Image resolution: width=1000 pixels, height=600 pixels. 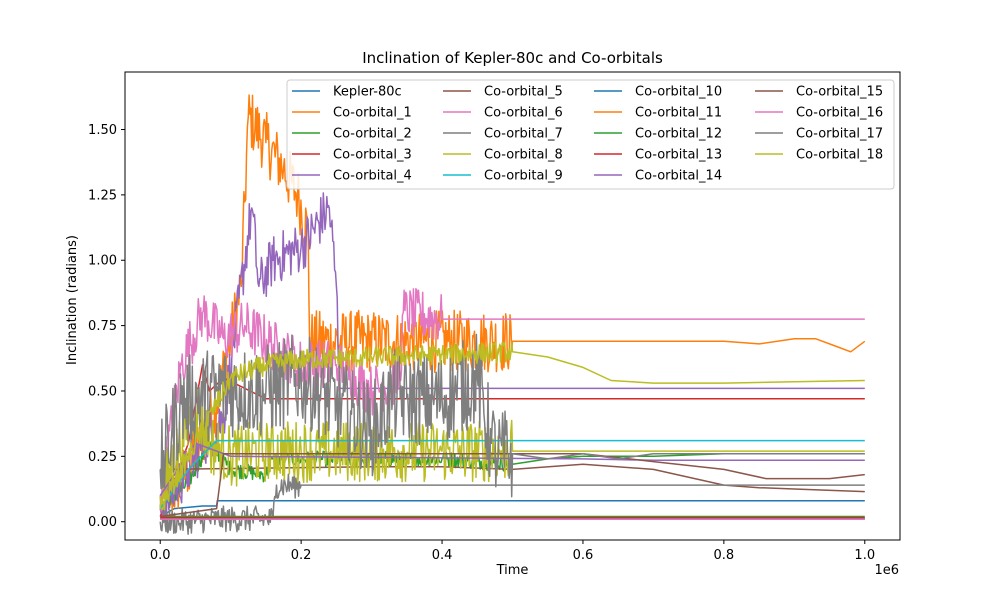 I want to click on x-tick-label: 0.0, so click(x=160, y=555).